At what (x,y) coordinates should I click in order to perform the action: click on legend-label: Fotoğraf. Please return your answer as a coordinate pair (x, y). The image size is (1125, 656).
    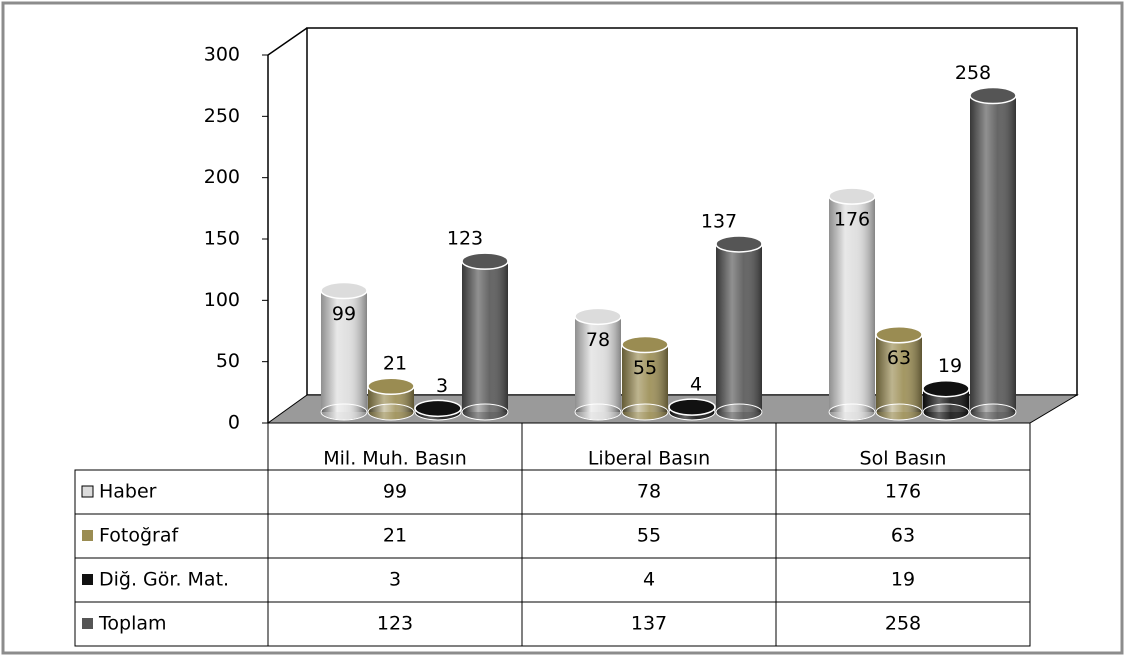
    Looking at the image, I should click on (139, 536).